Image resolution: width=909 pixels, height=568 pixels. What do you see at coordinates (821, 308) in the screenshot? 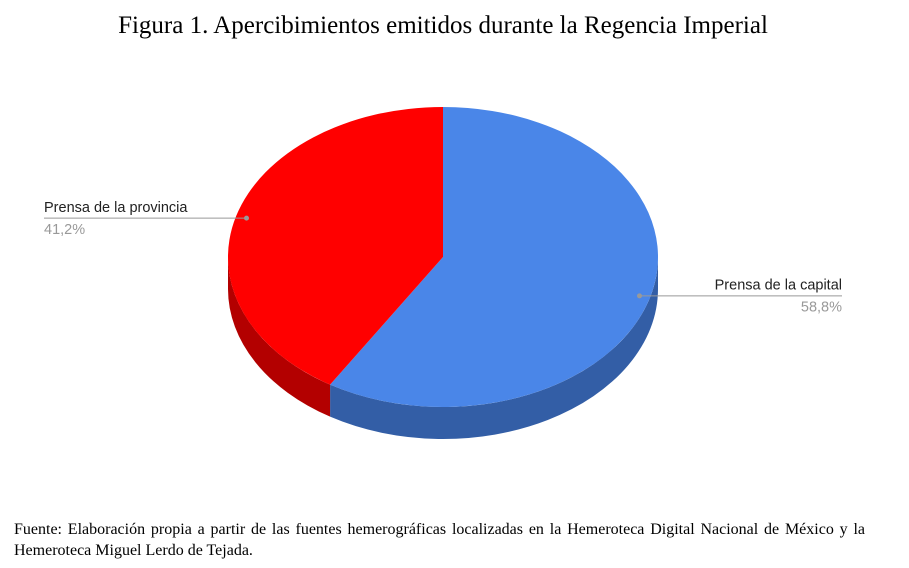
I see `value-label: 58,8%` at bounding box center [821, 308].